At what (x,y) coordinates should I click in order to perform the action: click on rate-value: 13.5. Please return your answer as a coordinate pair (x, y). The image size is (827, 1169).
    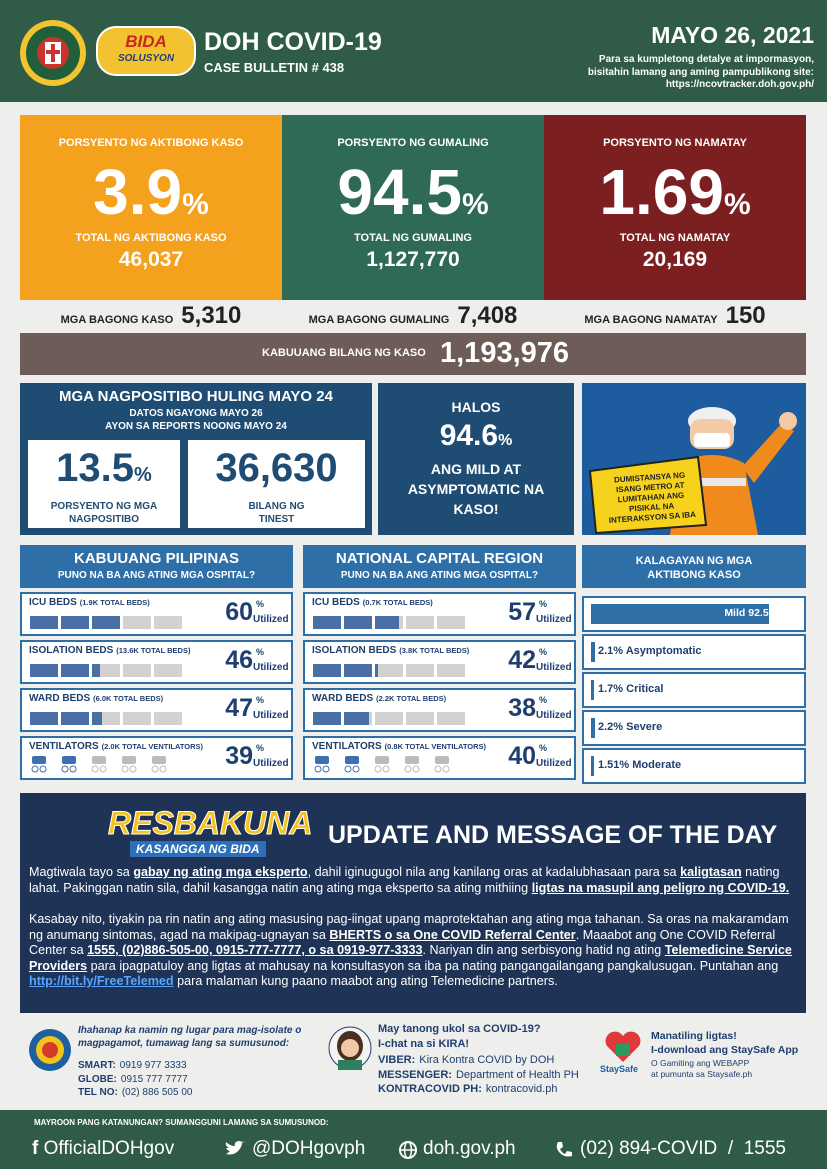
    Looking at the image, I should click on (95, 468).